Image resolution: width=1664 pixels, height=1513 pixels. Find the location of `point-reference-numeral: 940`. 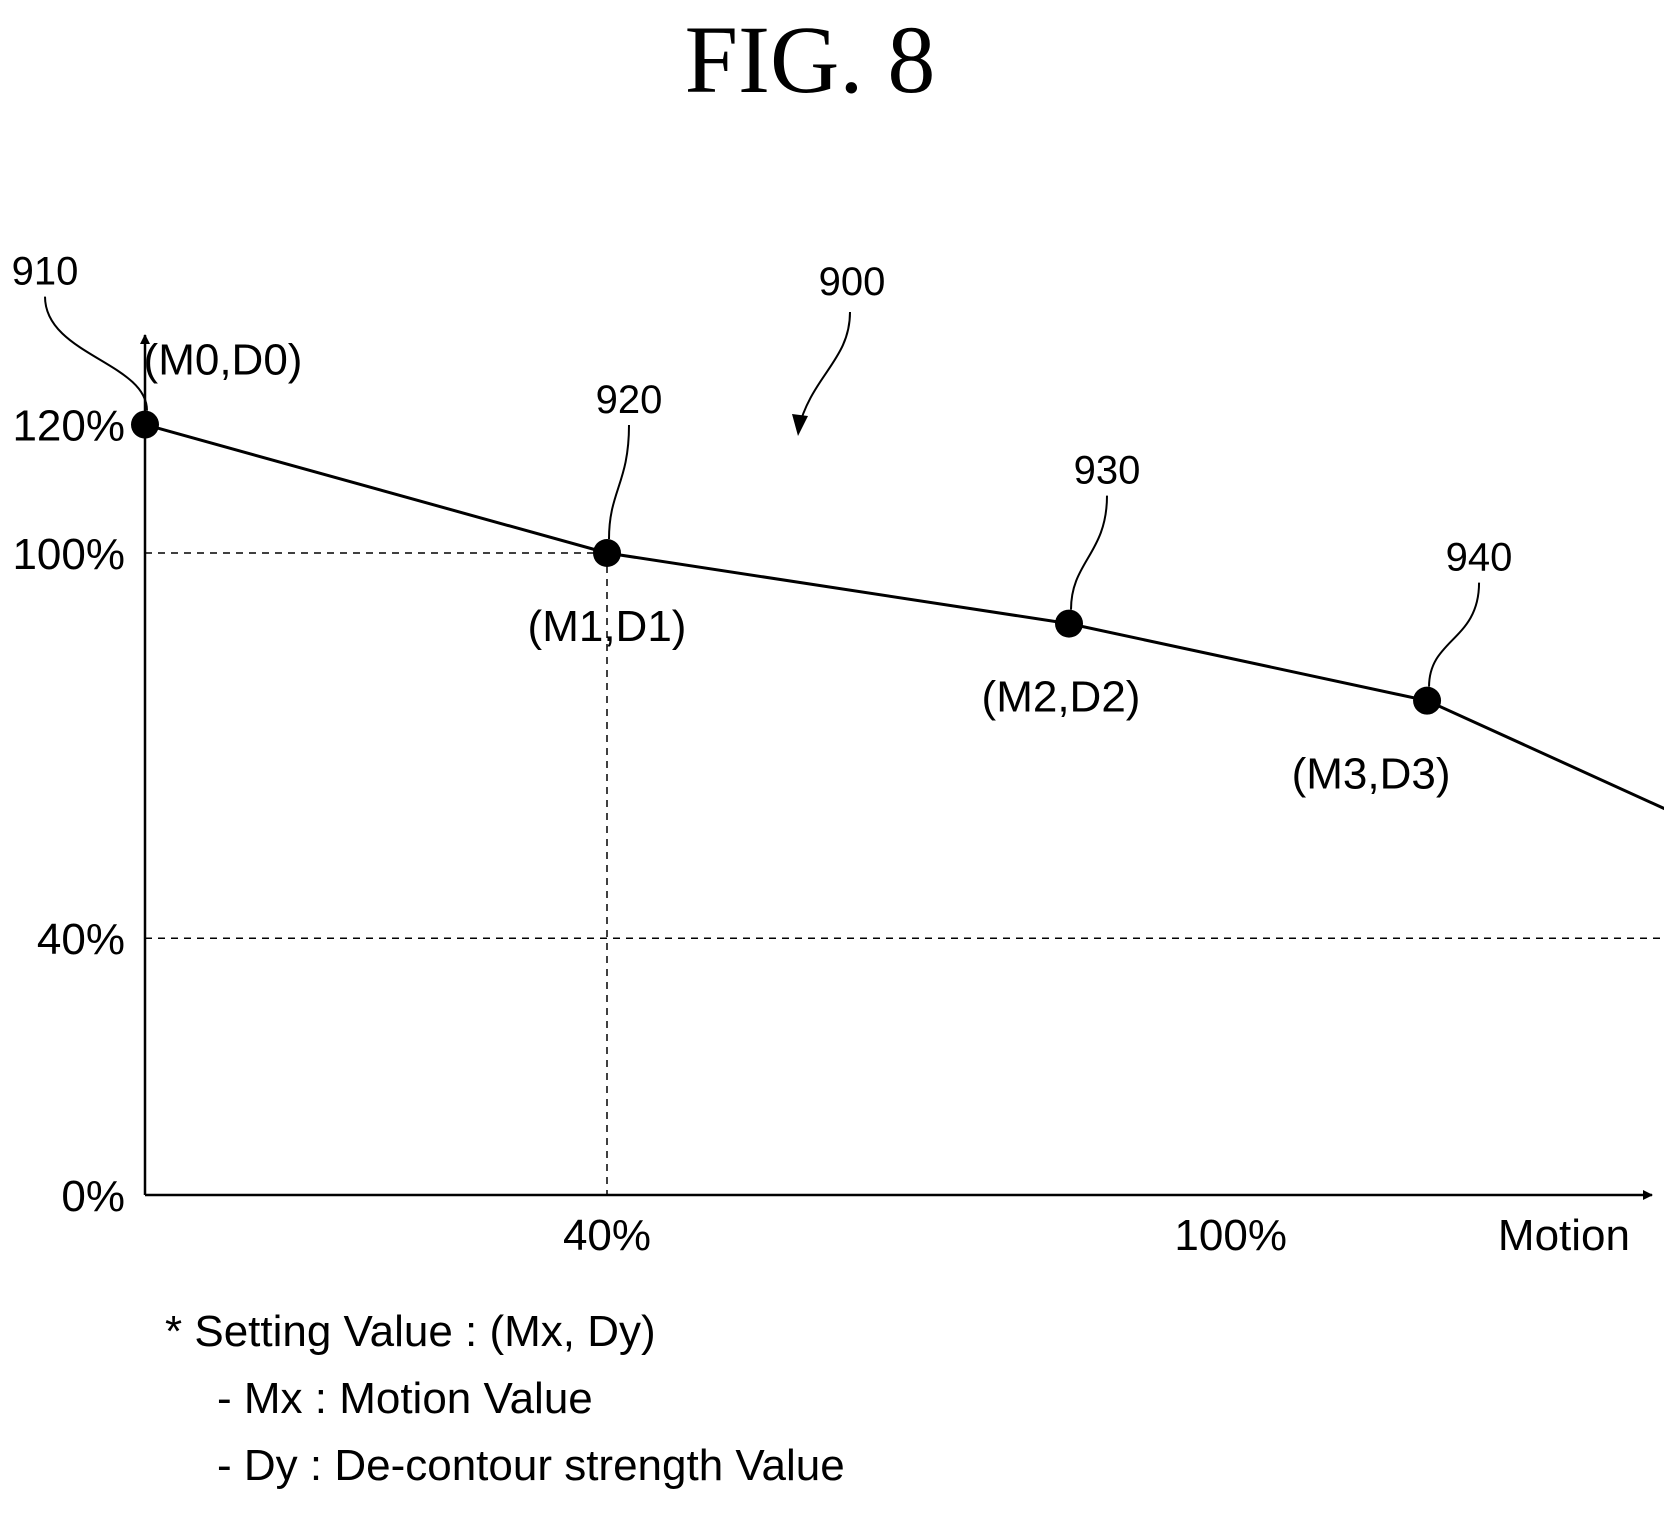

point-reference-numeral: 940 is located at coordinates (1479, 558).